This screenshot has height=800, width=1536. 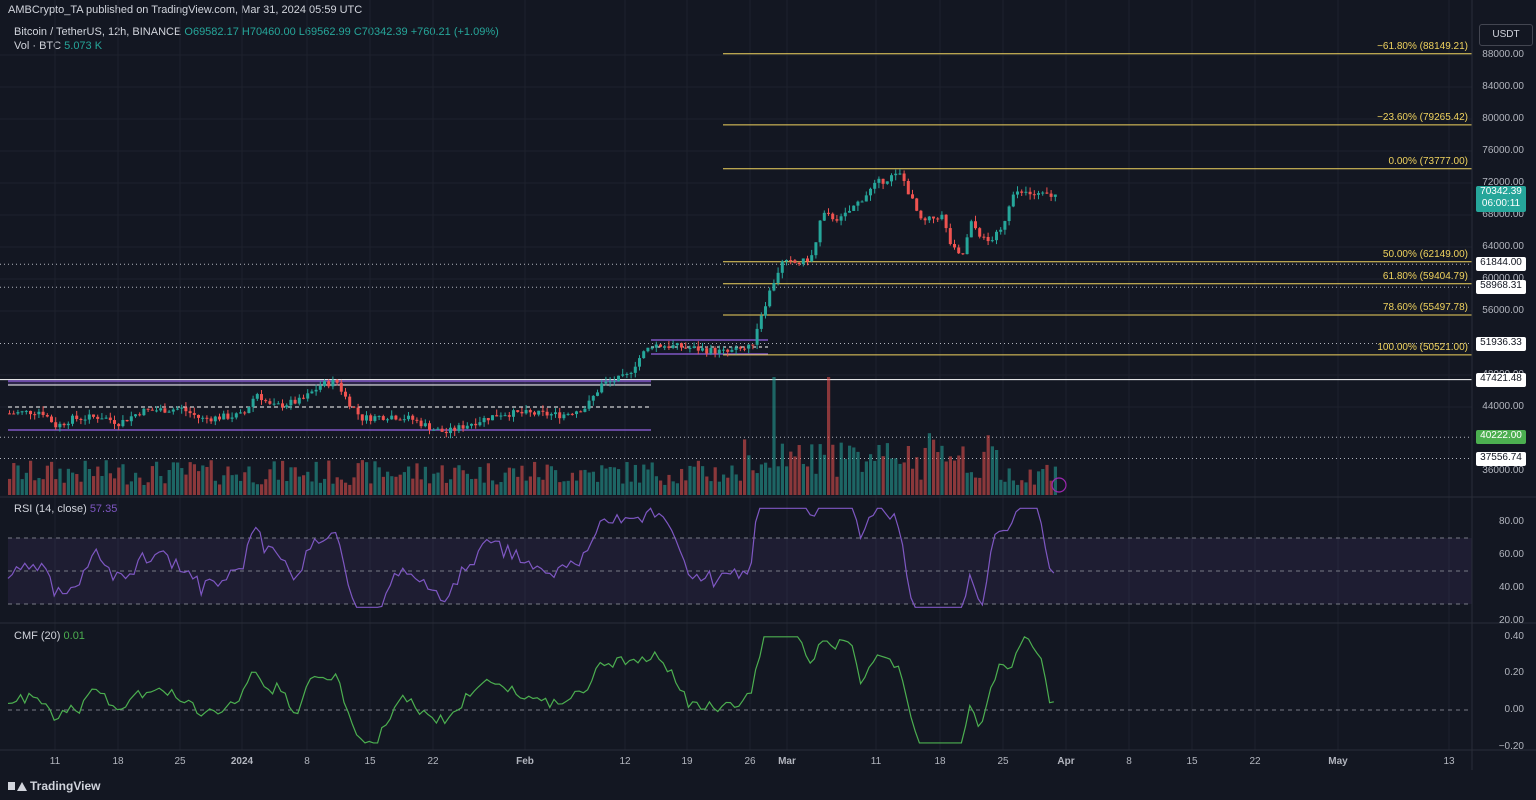 I want to click on rsi-legend: RSI (14, close) 57.35, so click(x=65, y=509).